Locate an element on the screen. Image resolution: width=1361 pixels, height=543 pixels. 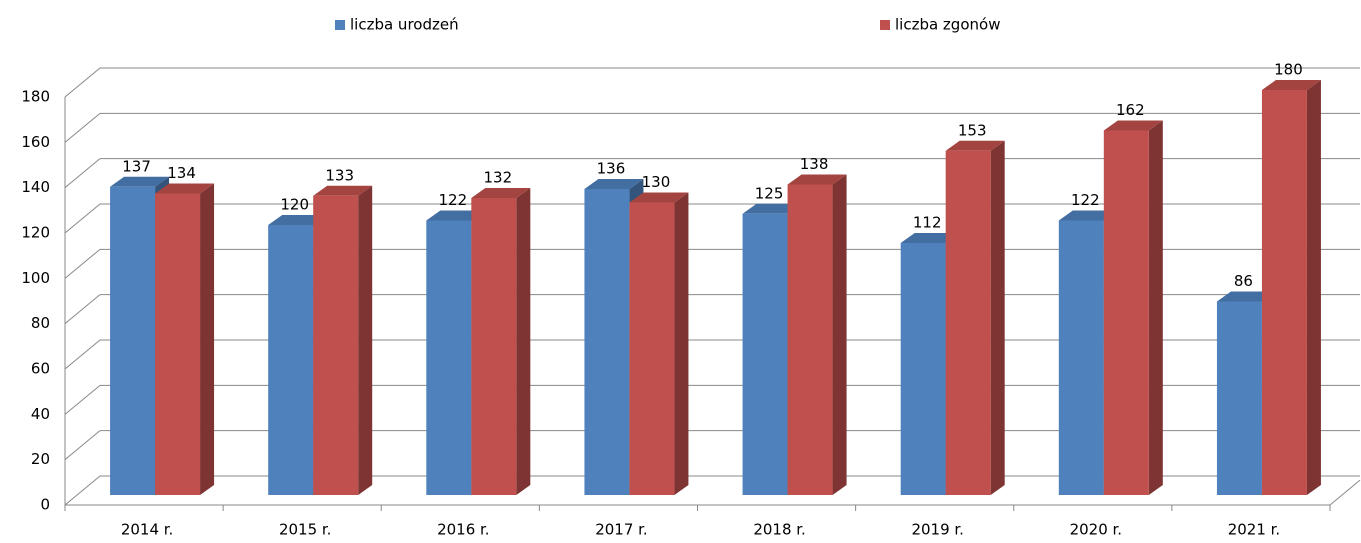
data-label: 137 is located at coordinates (136, 166).